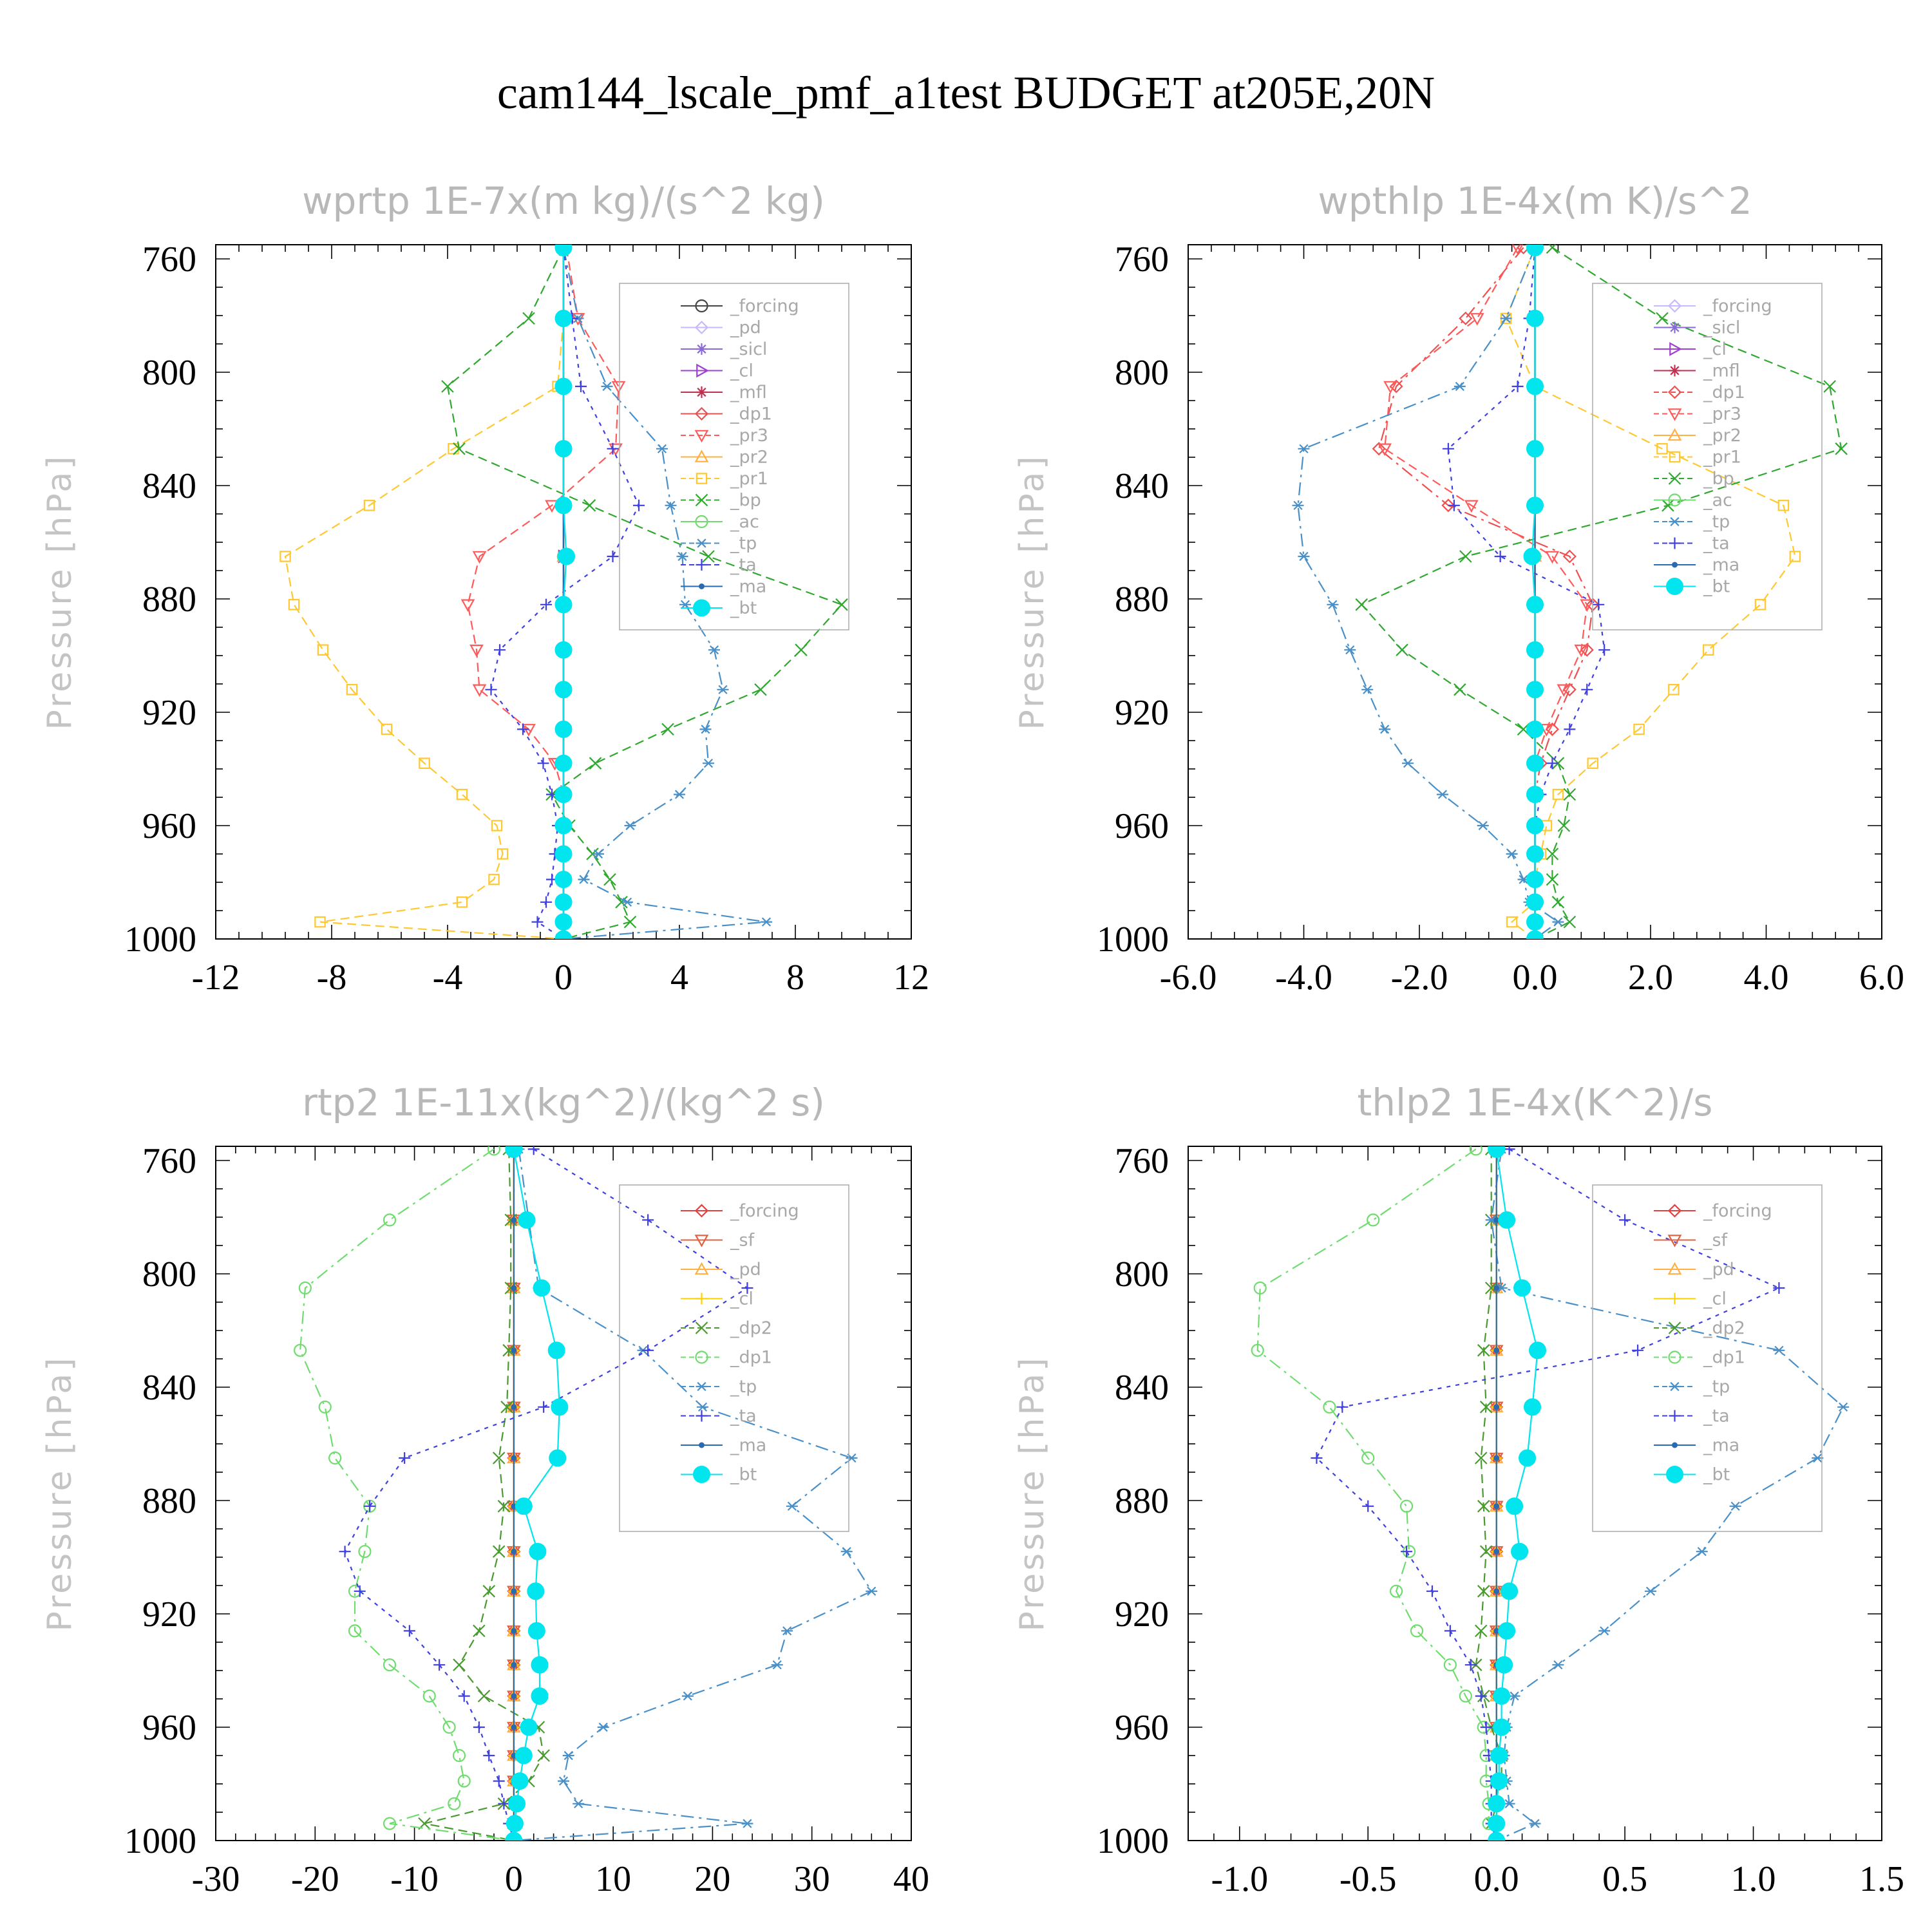 The width and height of the screenshot is (1932, 1932). Describe the element at coordinates (1700, 1358) in the screenshot. I see `legend-item: _dp1` at that location.